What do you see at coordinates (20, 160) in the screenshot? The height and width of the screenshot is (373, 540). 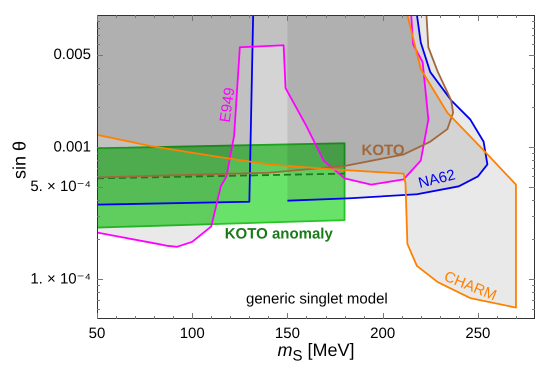 I see `y-axis-title: sin θ` at bounding box center [20, 160].